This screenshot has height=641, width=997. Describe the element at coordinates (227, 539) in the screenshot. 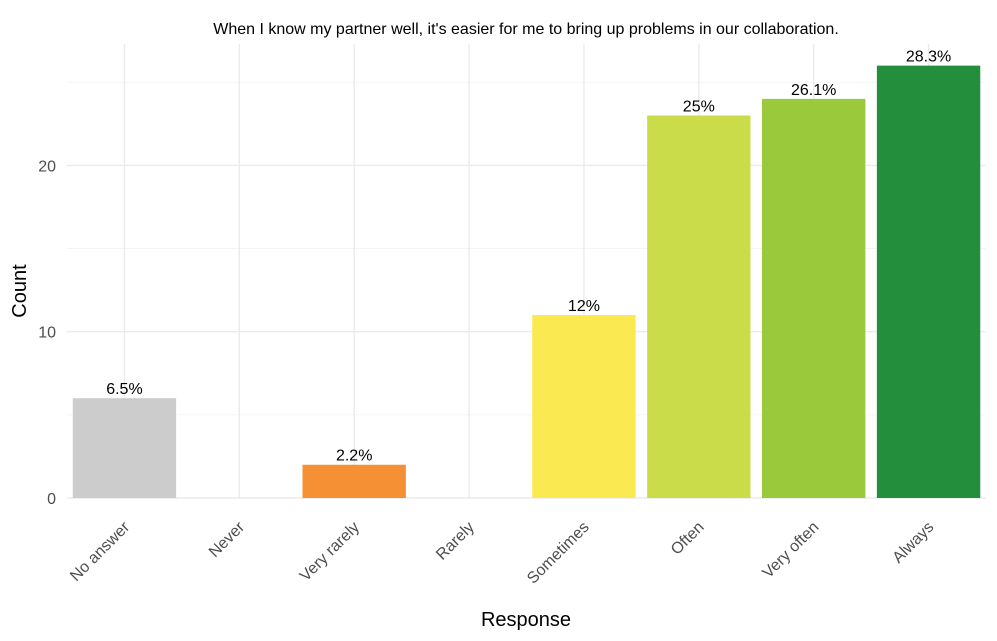

I see `x-tick-label: Never` at that location.